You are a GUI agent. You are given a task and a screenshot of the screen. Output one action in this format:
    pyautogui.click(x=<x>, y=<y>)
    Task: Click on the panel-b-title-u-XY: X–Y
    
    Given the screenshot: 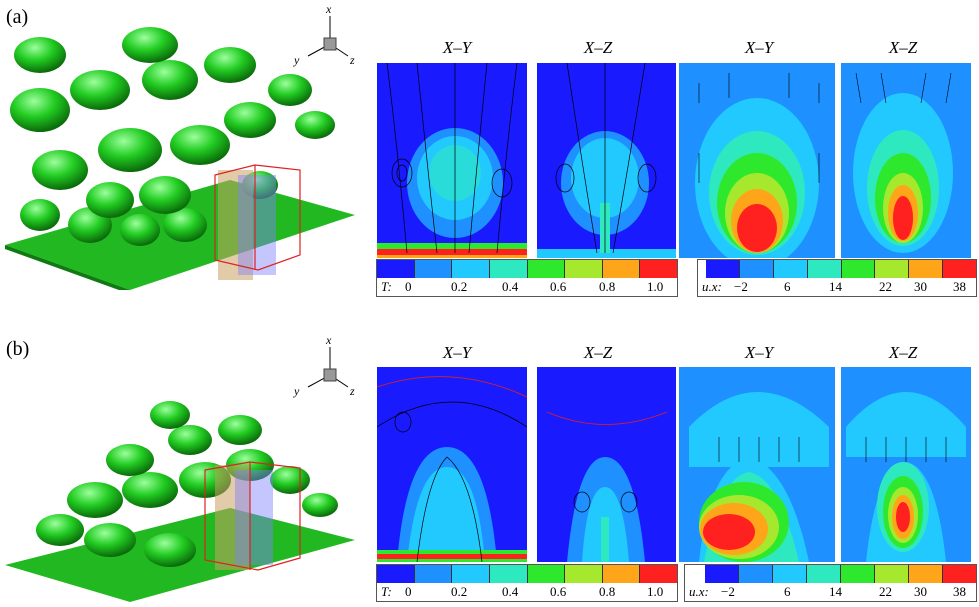 What is the action you would take?
    pyautogui.click(x=759, y=352)
    